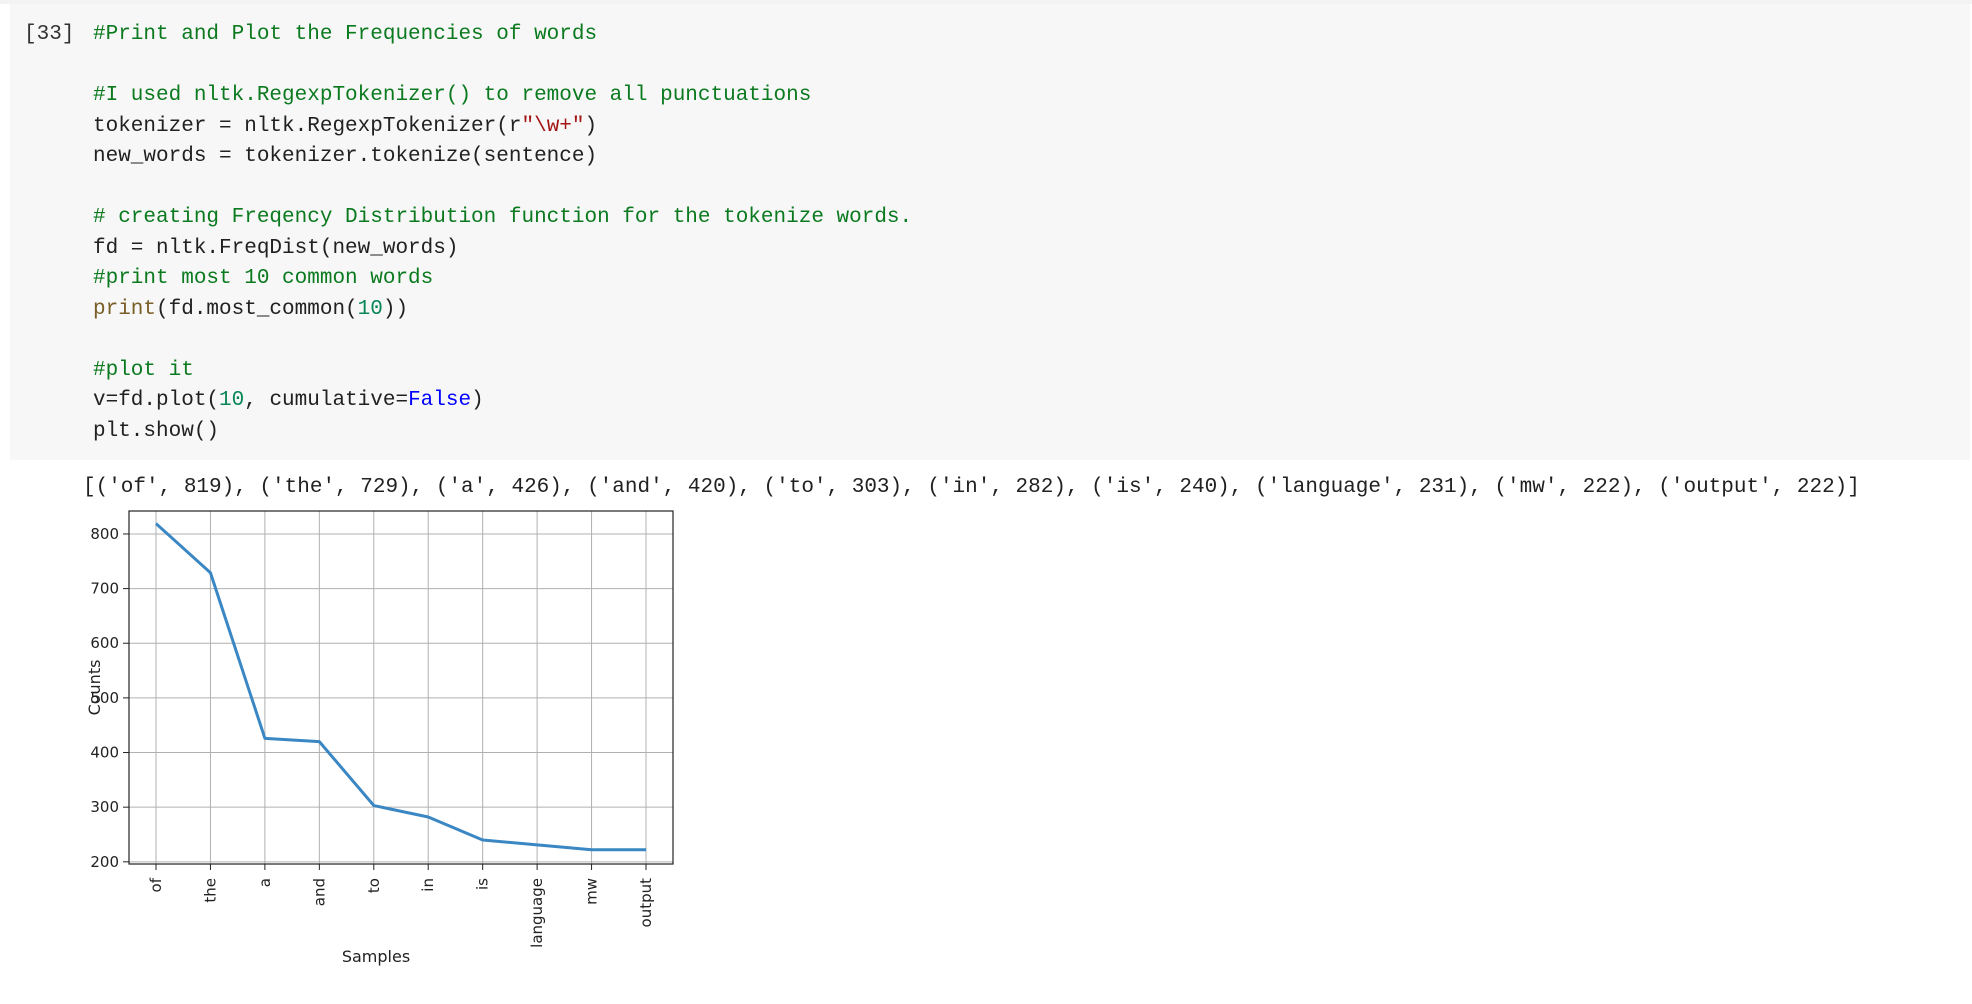  I want to click on code-token: False, so click(440, 400).